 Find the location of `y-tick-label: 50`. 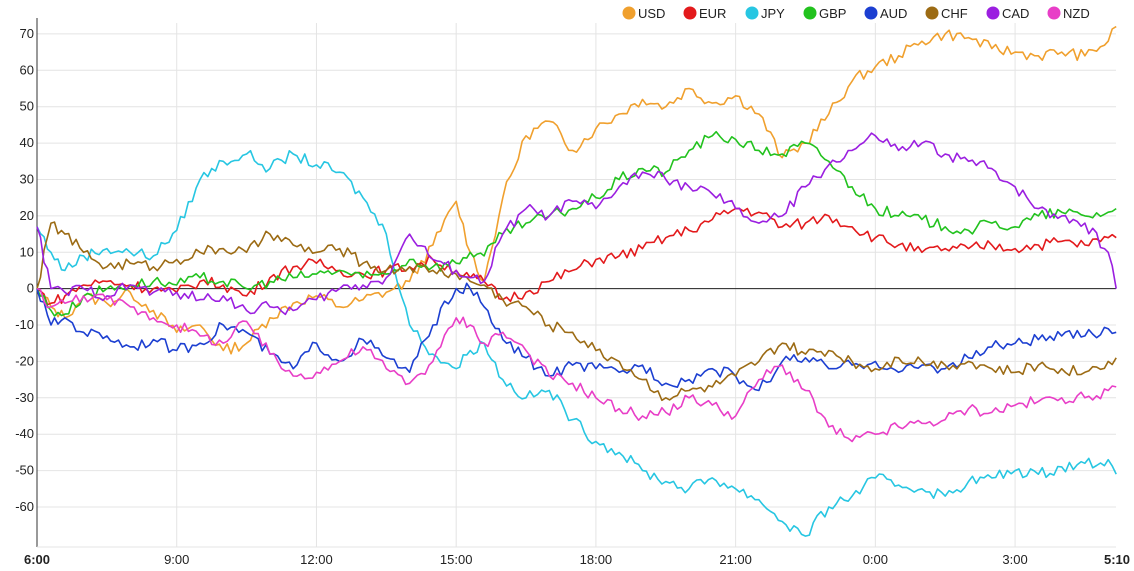

y-tick-label: 50 is located at coordinates (27, 106).